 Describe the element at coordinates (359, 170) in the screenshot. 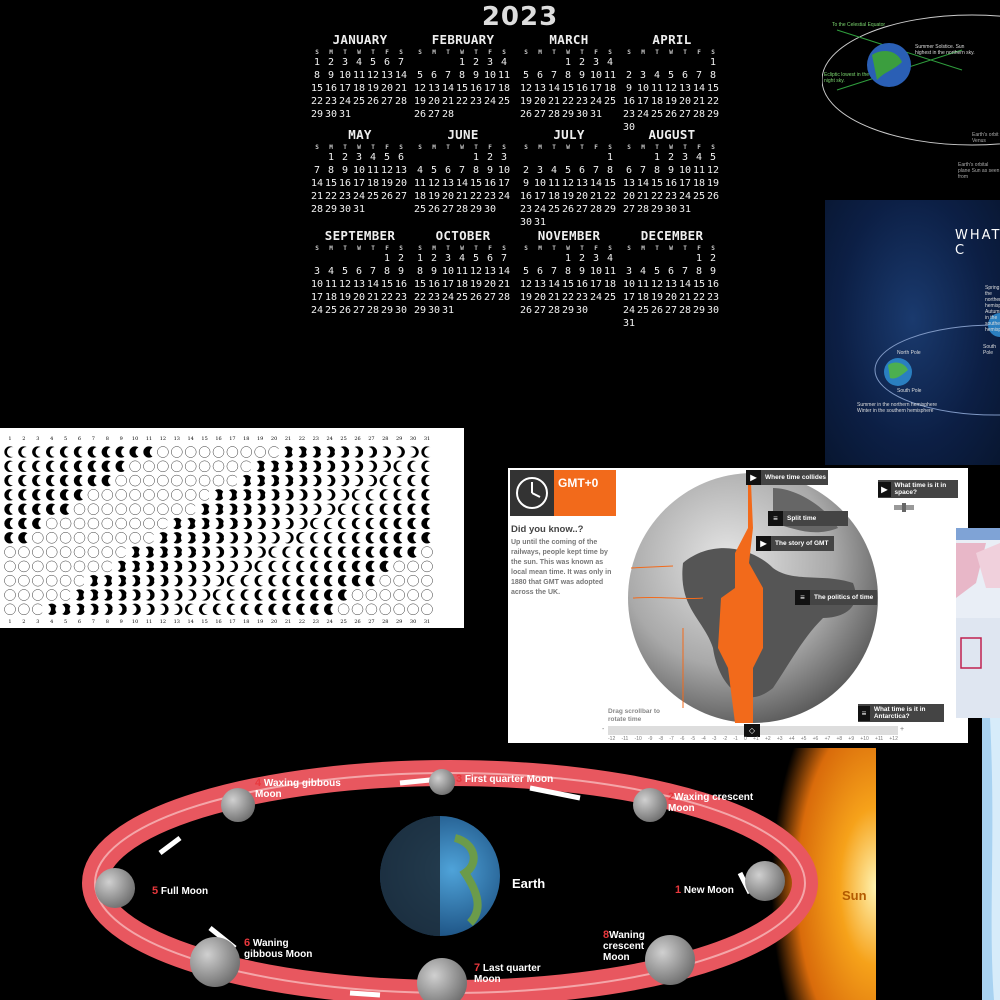

I see `day-cell: 10` at that location.